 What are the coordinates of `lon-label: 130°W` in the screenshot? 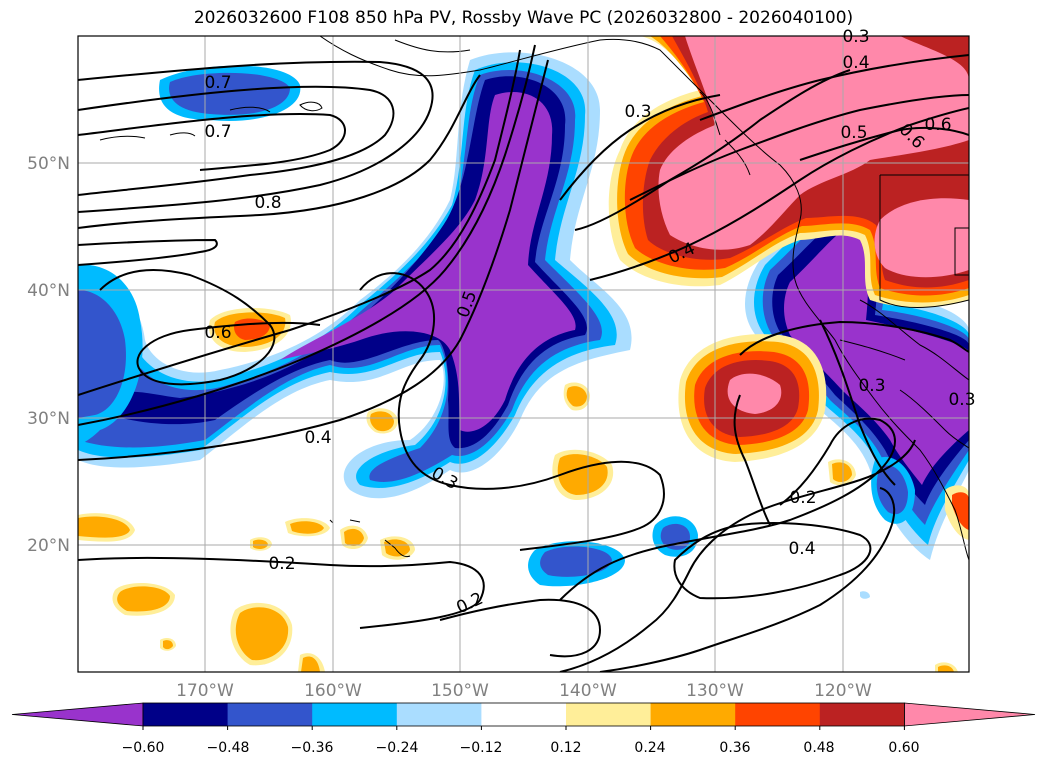 It's located at (715, 691).